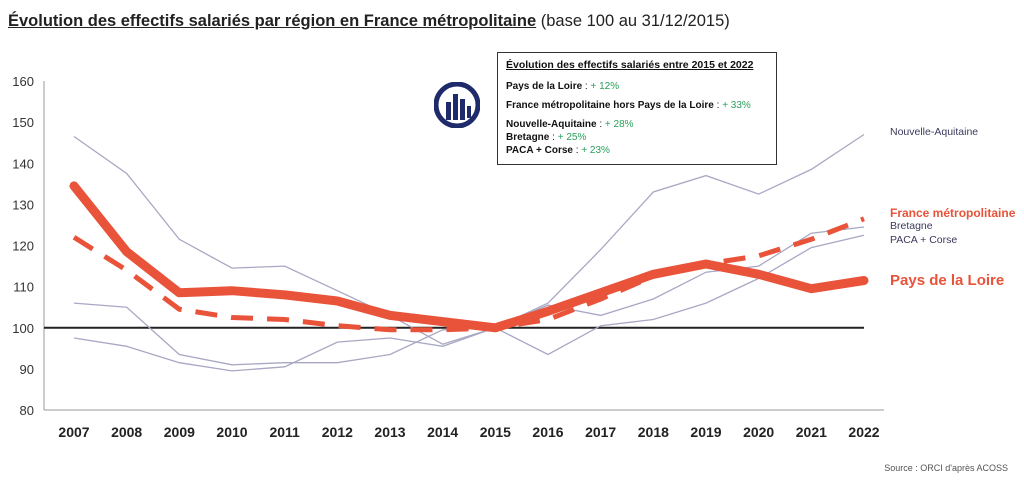 The width and height of the screenshot is (1024, 489). Describe the element at coordinates (231, 432) in the screenshot. I see `x-tick-label: 2010` at that location.